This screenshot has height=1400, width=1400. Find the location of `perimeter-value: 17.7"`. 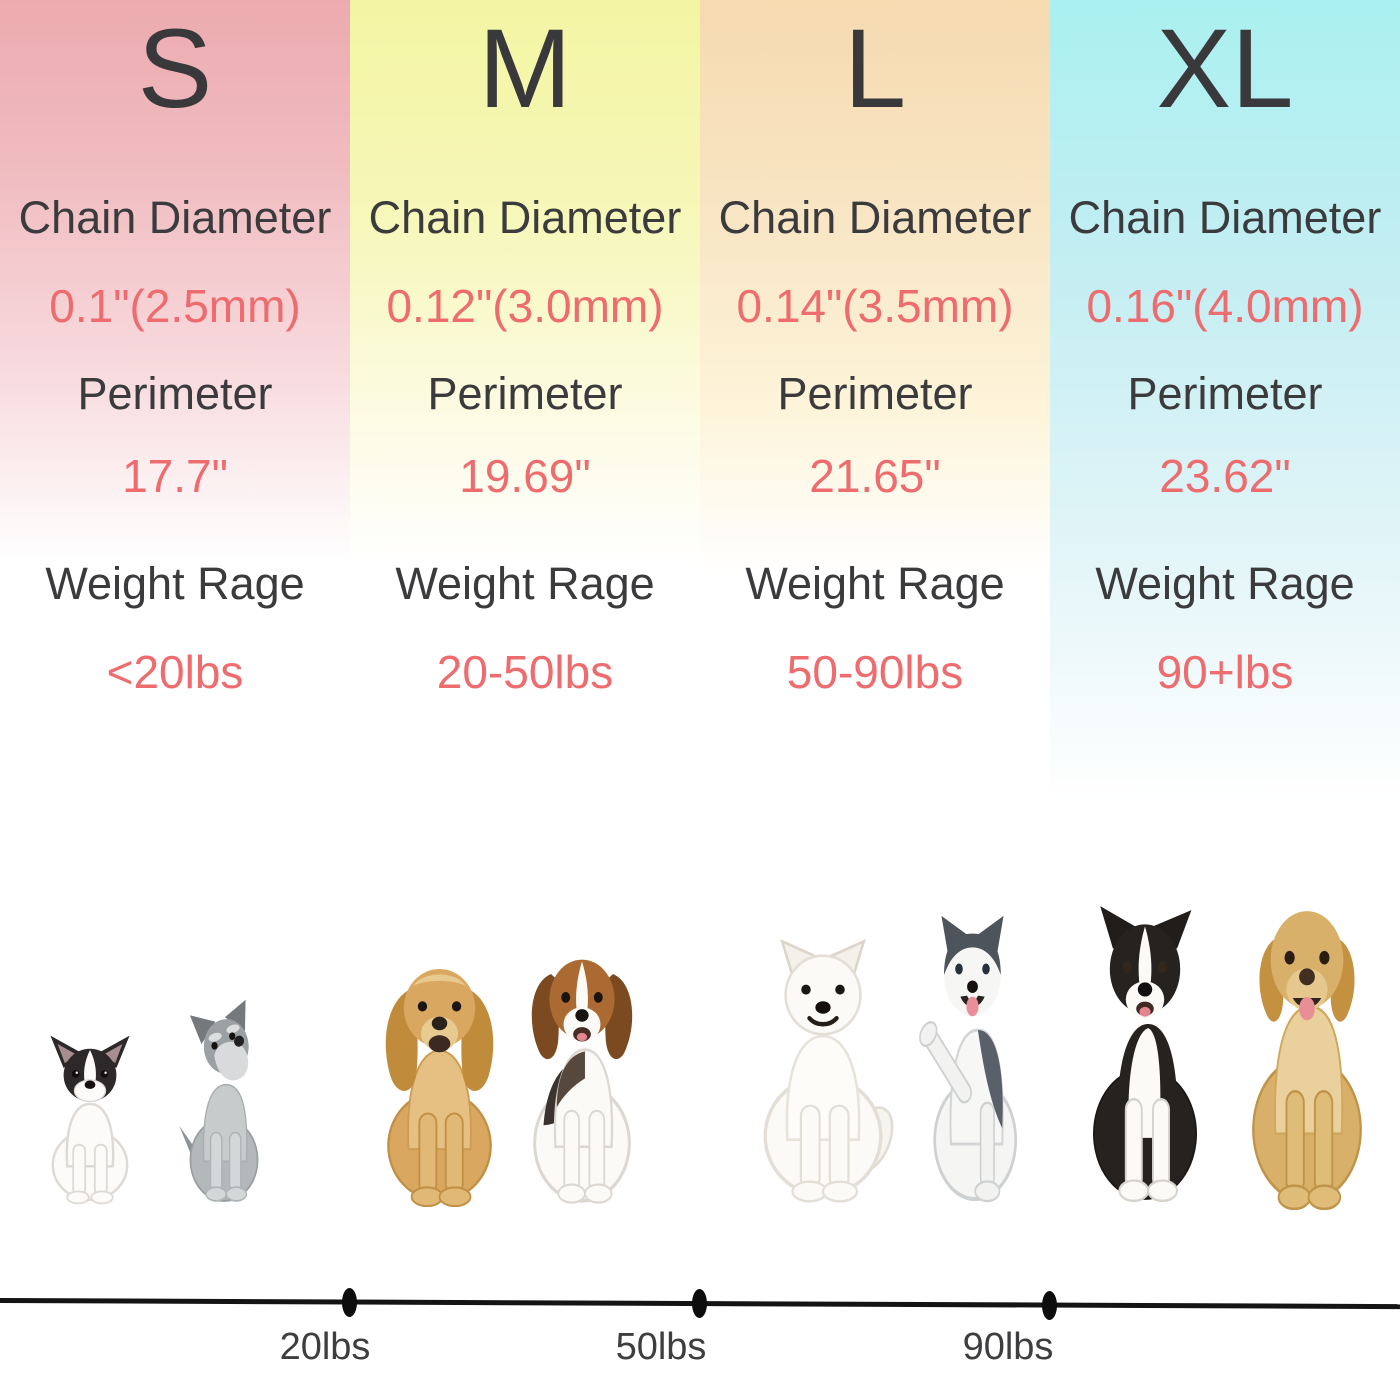

perimeter-value: 17.7" is located at coordinates (175, 476).